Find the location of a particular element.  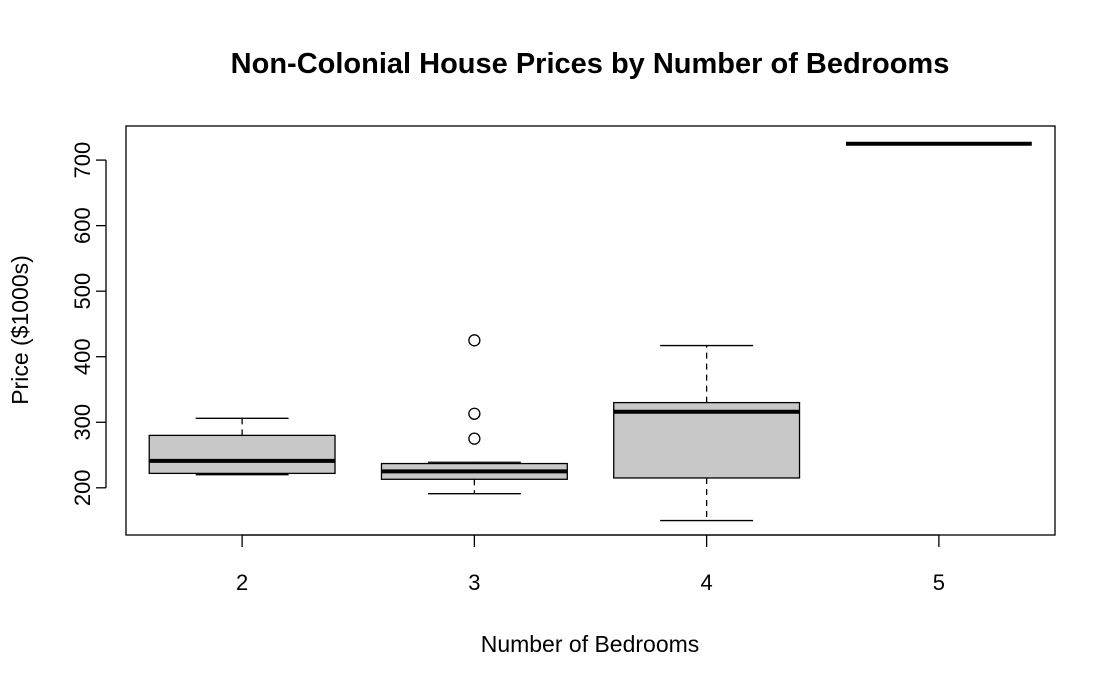

x-tick-label: 4 is located at coordinates (707, 582).